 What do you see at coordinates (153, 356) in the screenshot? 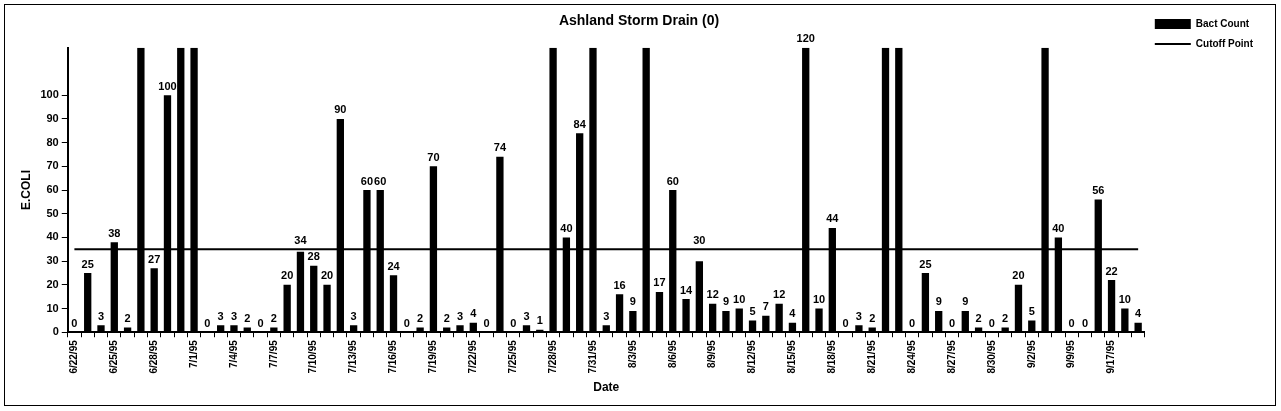
I see `x-tick-label: 6/28/95` at bounding box center [153, 356].